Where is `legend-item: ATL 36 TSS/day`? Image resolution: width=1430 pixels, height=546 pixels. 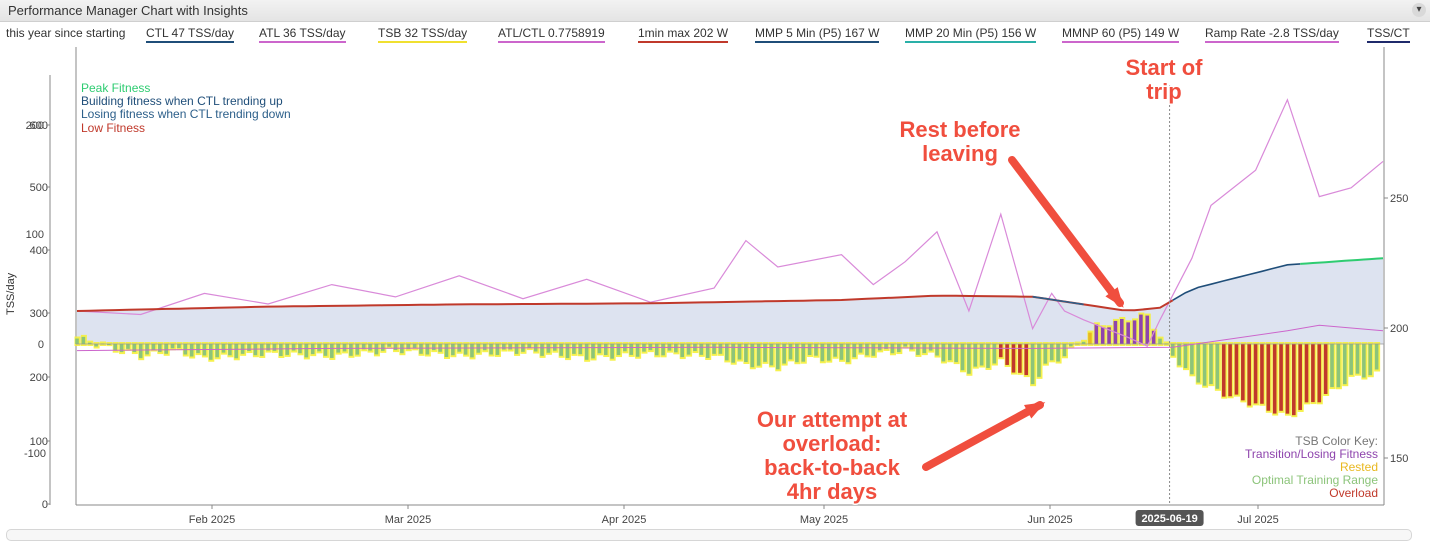 legend-item: ATL 36 TSS/day is located at coordinates (302, 34).